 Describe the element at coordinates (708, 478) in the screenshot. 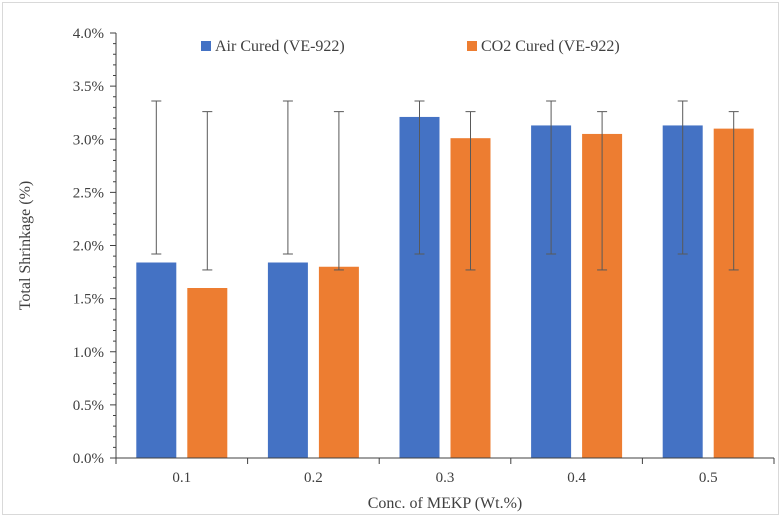

I see `x-tick-label: 0.5` at that location.